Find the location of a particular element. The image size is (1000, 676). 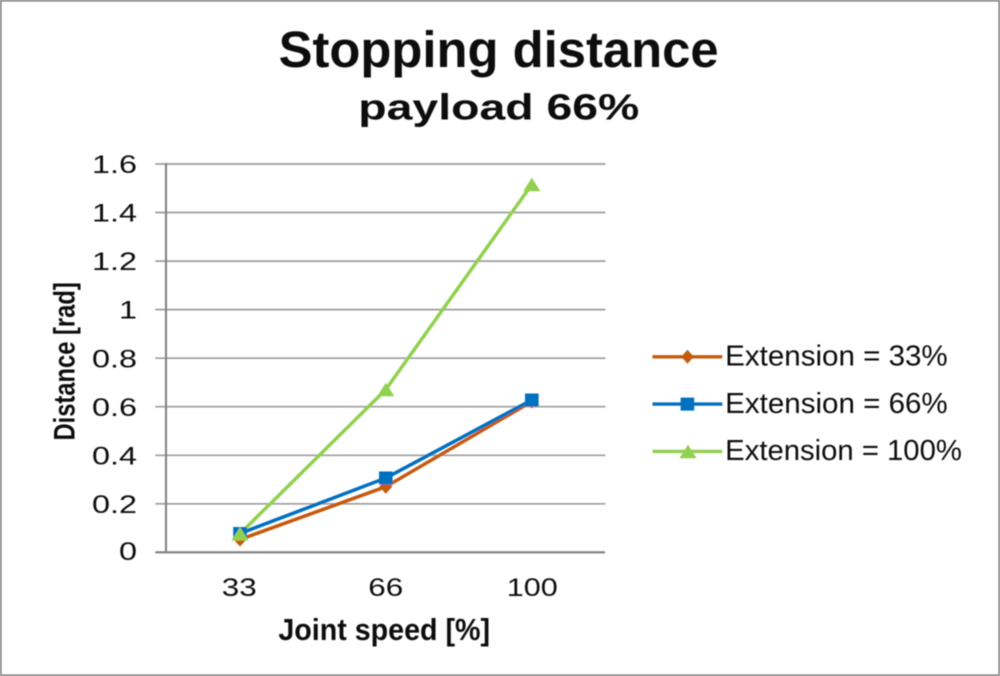

svg-text: Extension = 33% is located at coordinates (836, 357).